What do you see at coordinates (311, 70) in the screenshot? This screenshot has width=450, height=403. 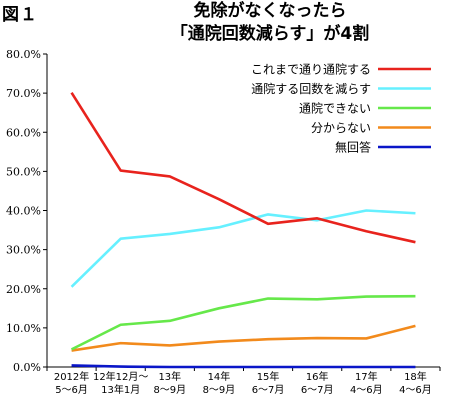 I see `legend-label: これまで通り通院する` at bounding box center [311, 70].